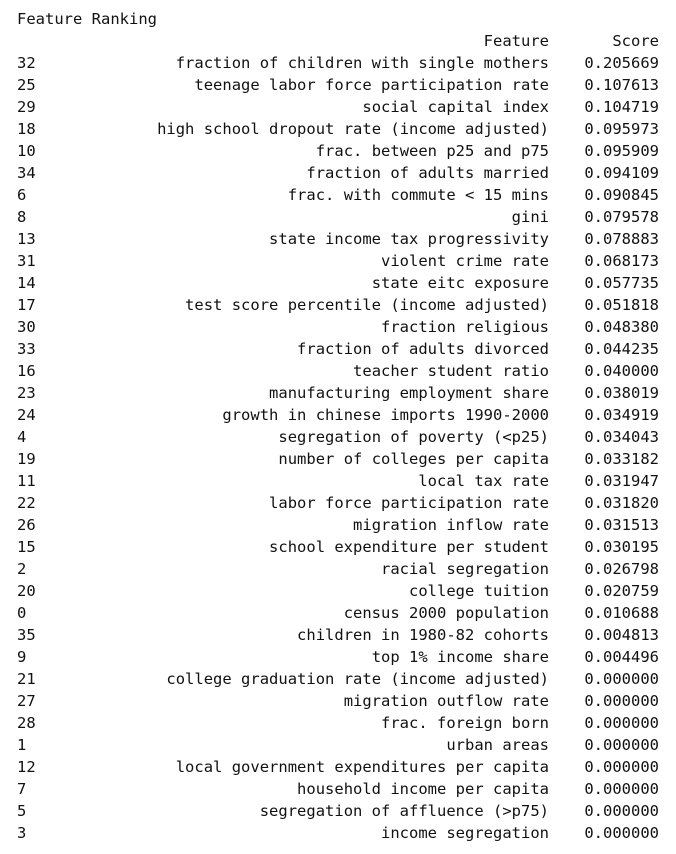  I want to click on table-row: 5 segregation of affluence (>p75) 0.000000, so click(338, 811).